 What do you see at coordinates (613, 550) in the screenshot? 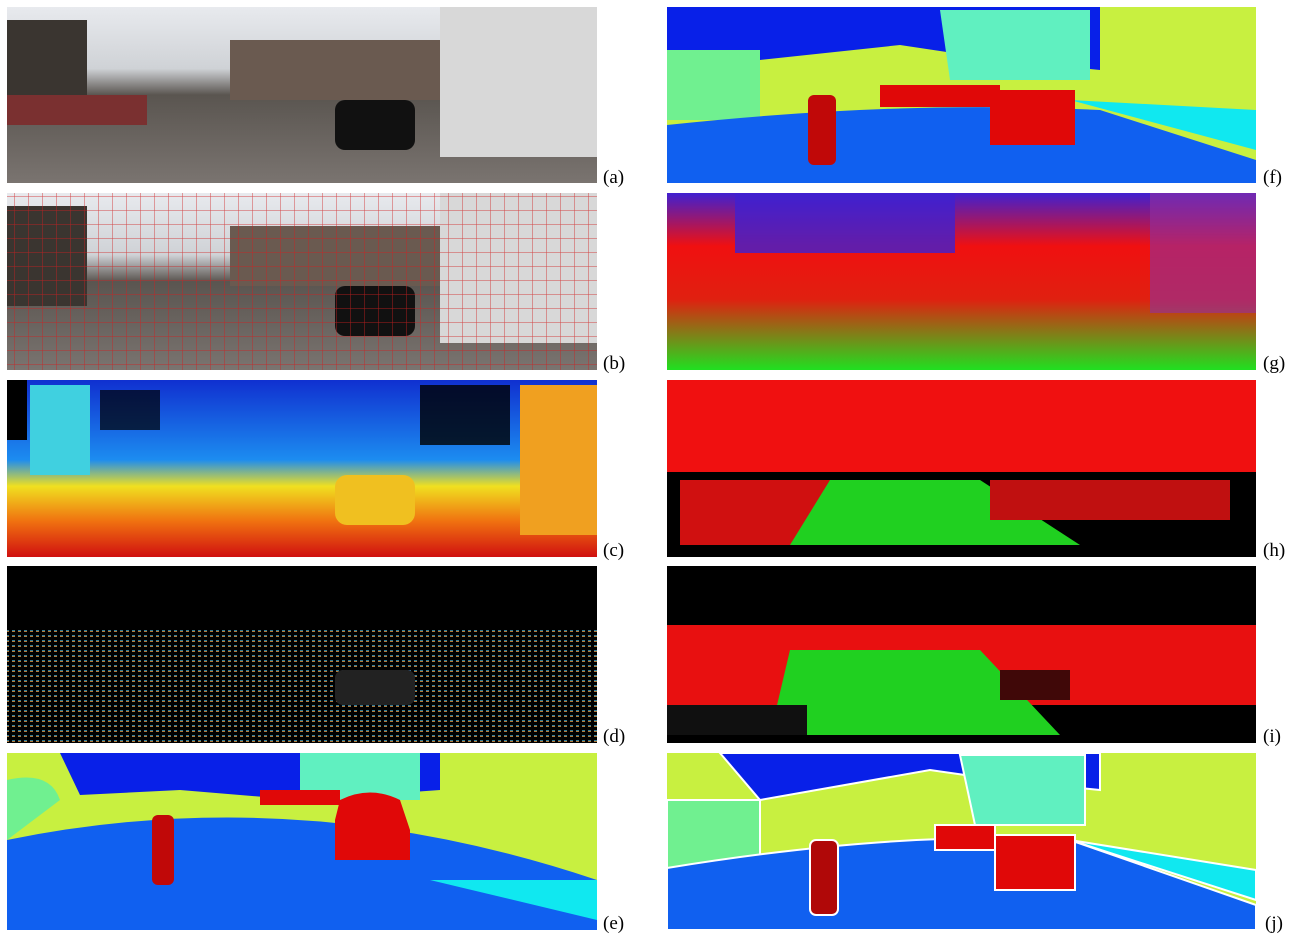
I see `panel-label: (c)` at bounding box center [613, 550].